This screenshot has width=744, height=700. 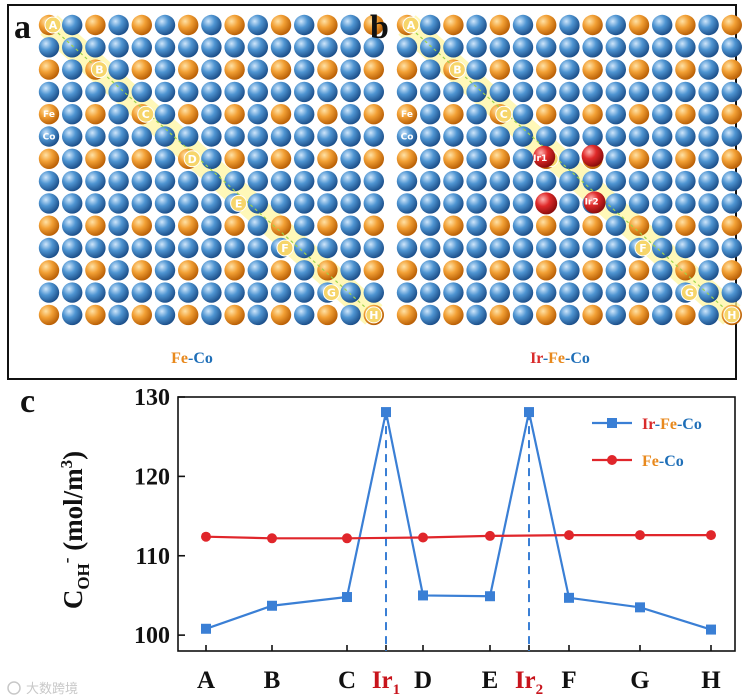 I want to click on data-point-Ir-Fe-Co-Ir2, so click(x=529, y=412).